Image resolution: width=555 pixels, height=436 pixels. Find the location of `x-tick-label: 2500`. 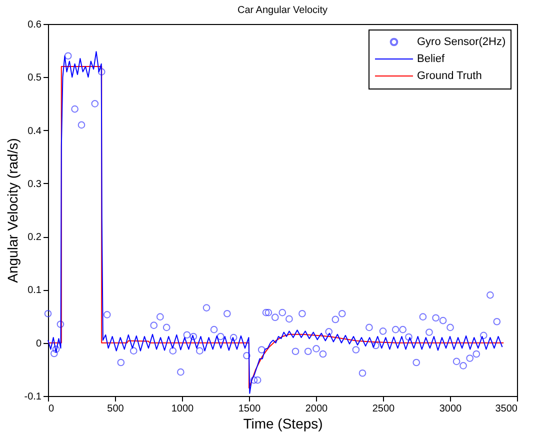

x-tick-label: 2500 is located at coordinates (384, 409).